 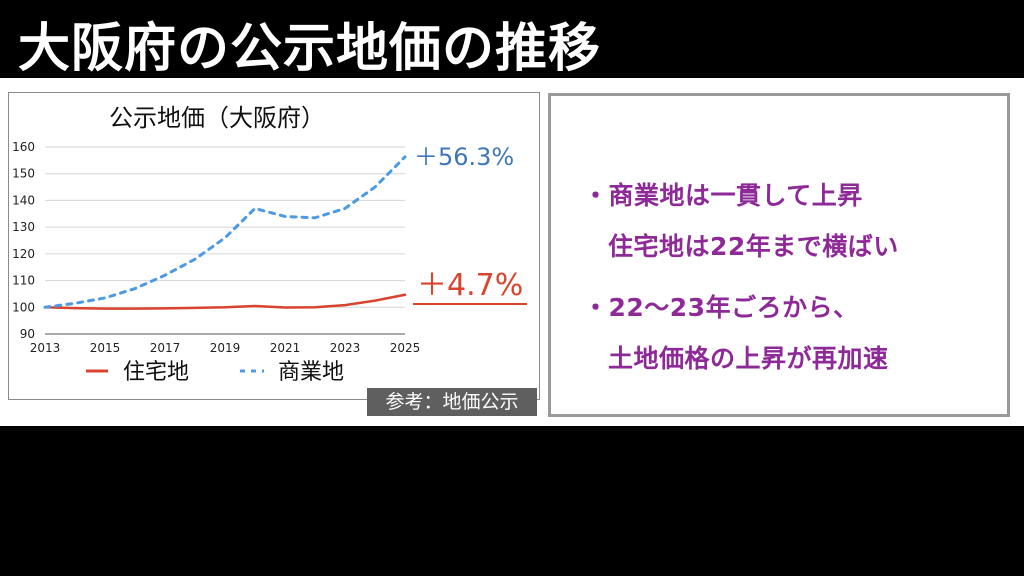 What do you see at coordinates (345, 348) in the screenshot?
I see `x-tick-label-2023: 2023` at bounding box center [345, 348].